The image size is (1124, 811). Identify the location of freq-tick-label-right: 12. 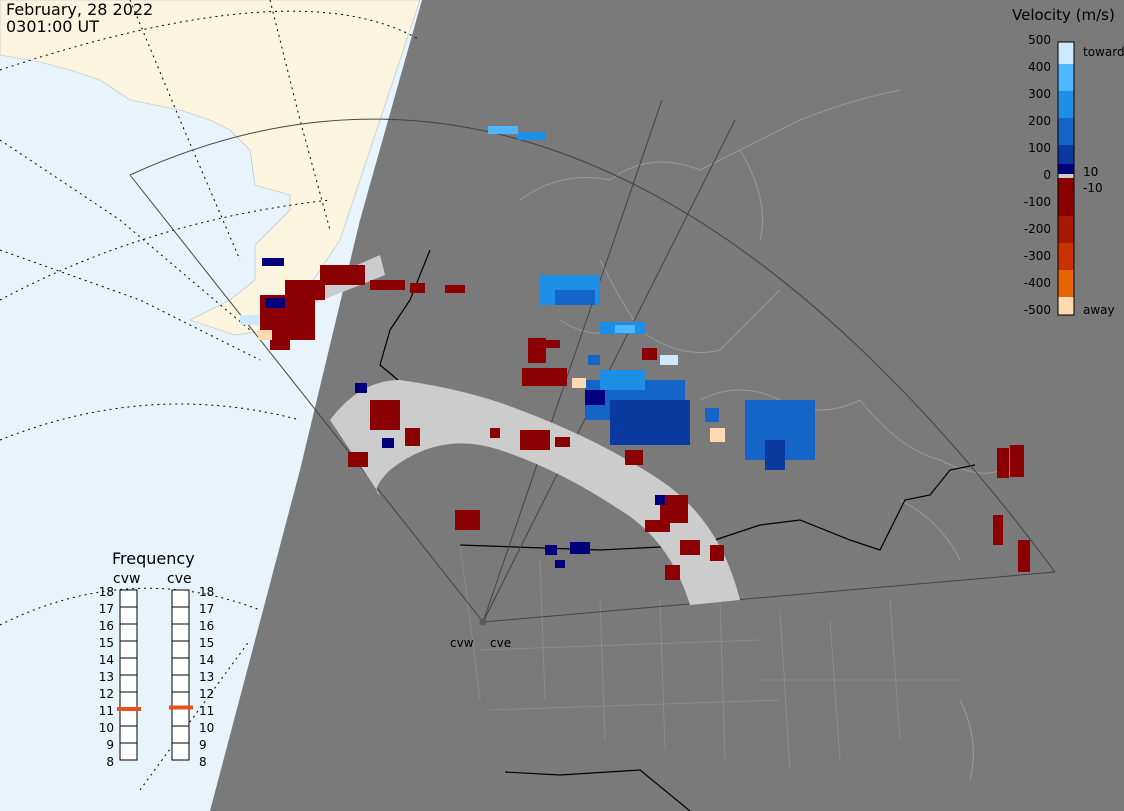
(207, 694).